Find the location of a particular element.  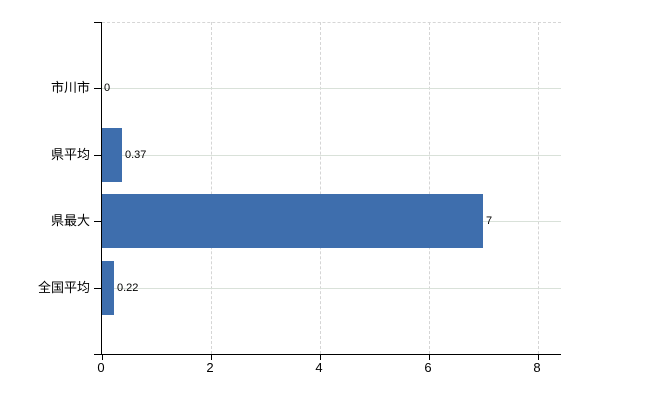

plot-top-border is located at coordinates (331, 22).